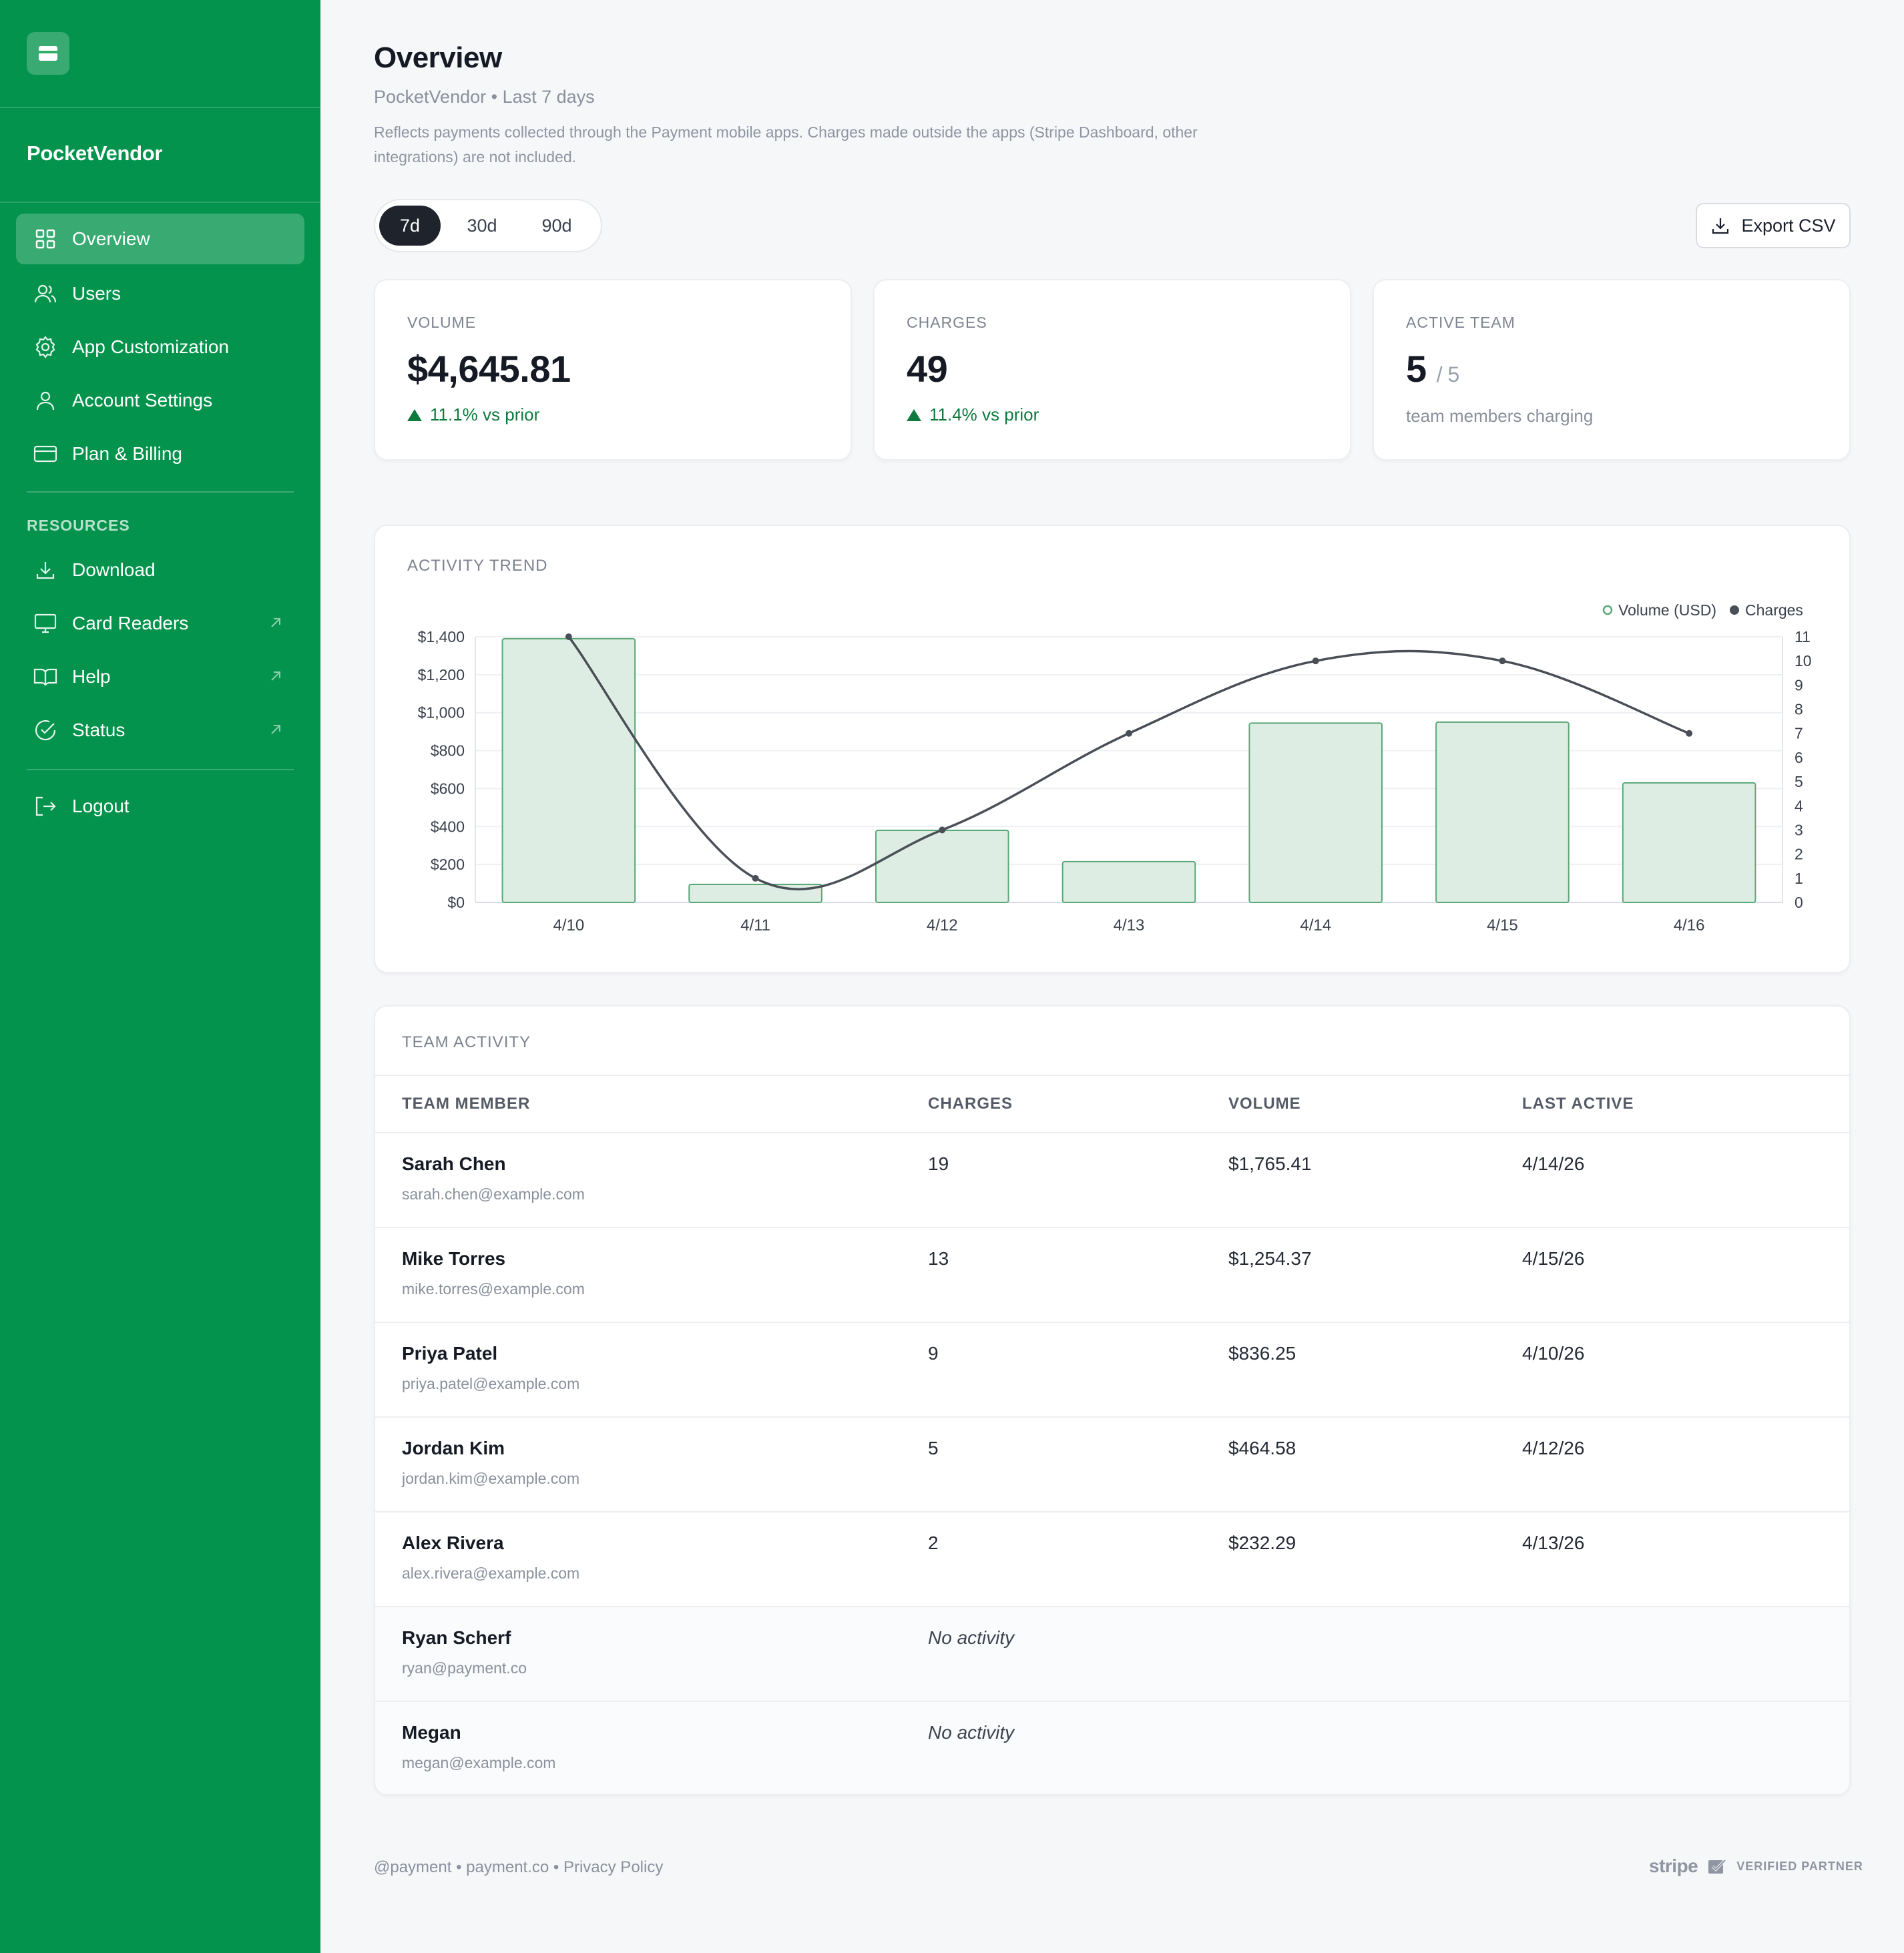 This screenshot has width=1904, height=1953. I want to click on x-tick-label: 4/11, so click(755, 925).